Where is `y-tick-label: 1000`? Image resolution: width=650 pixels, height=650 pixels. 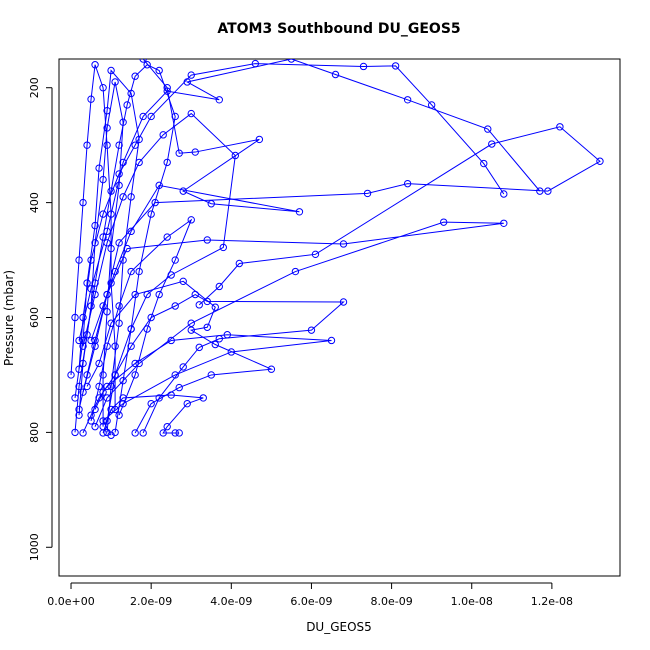 y-tick-label: 1000 is located at coordinates (34, 547).